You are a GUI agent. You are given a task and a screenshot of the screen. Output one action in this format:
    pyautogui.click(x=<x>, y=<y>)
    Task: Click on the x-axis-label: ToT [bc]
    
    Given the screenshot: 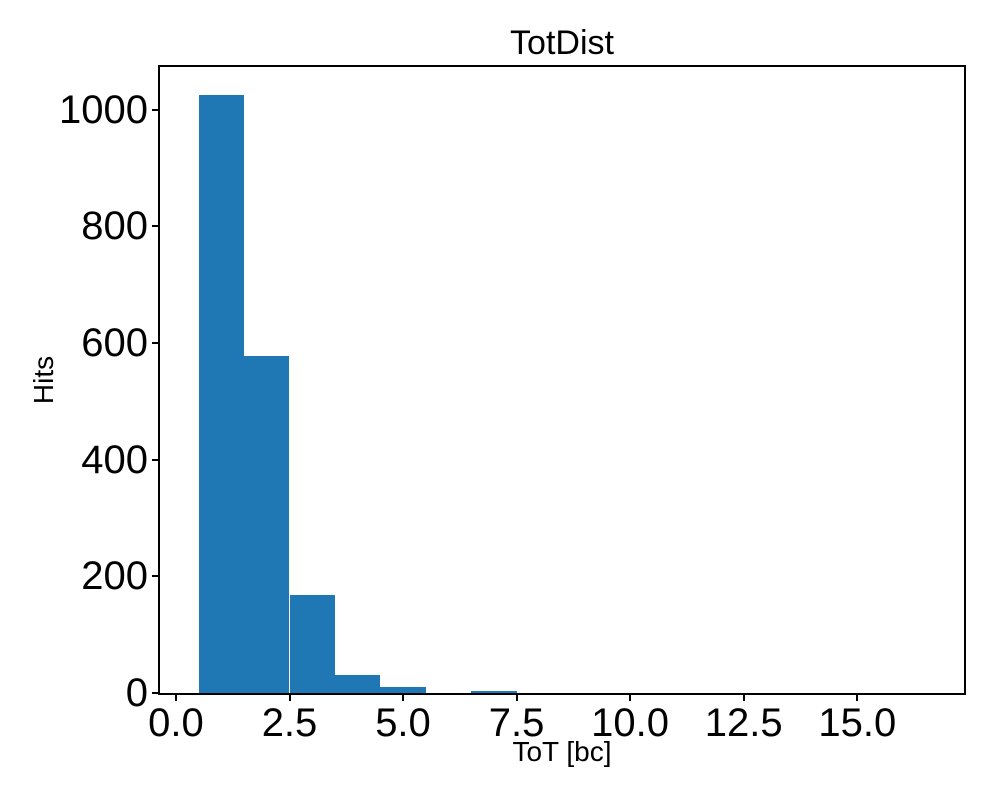 What is the action you would take?
    pyautogui.click(x=562, y=751)
    